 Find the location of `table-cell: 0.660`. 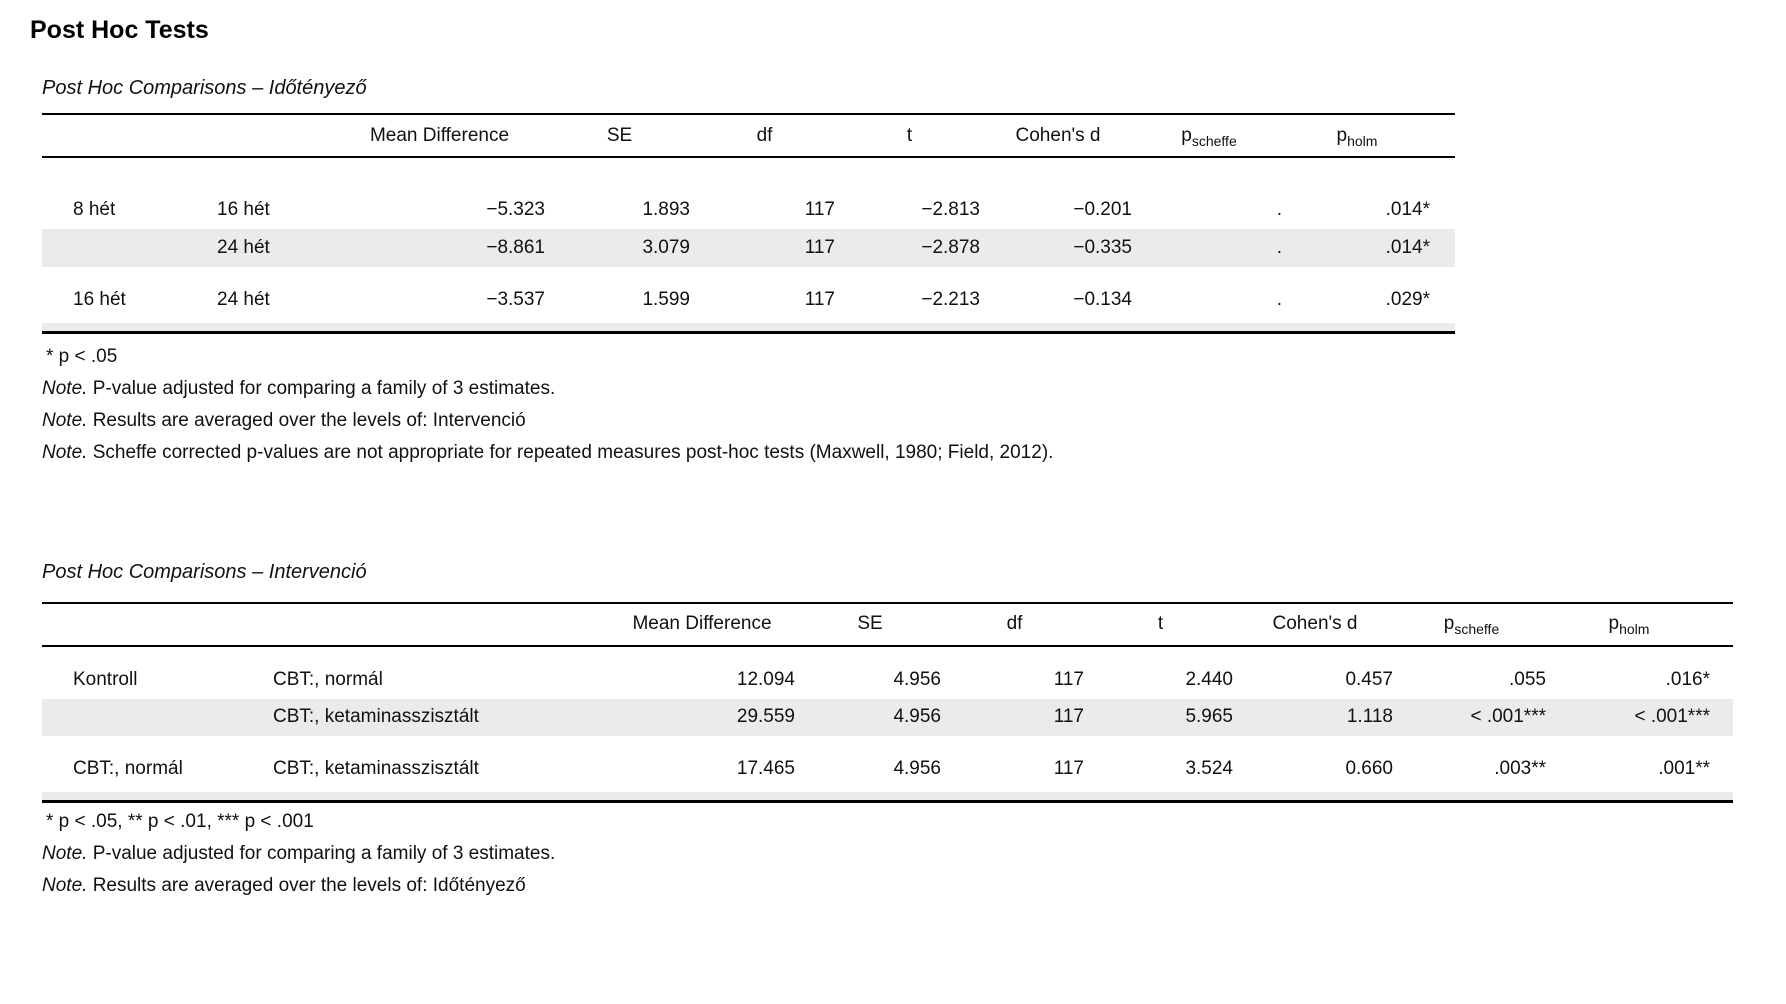

table-cell: 0.660 is located at coordinates (1369, 768).